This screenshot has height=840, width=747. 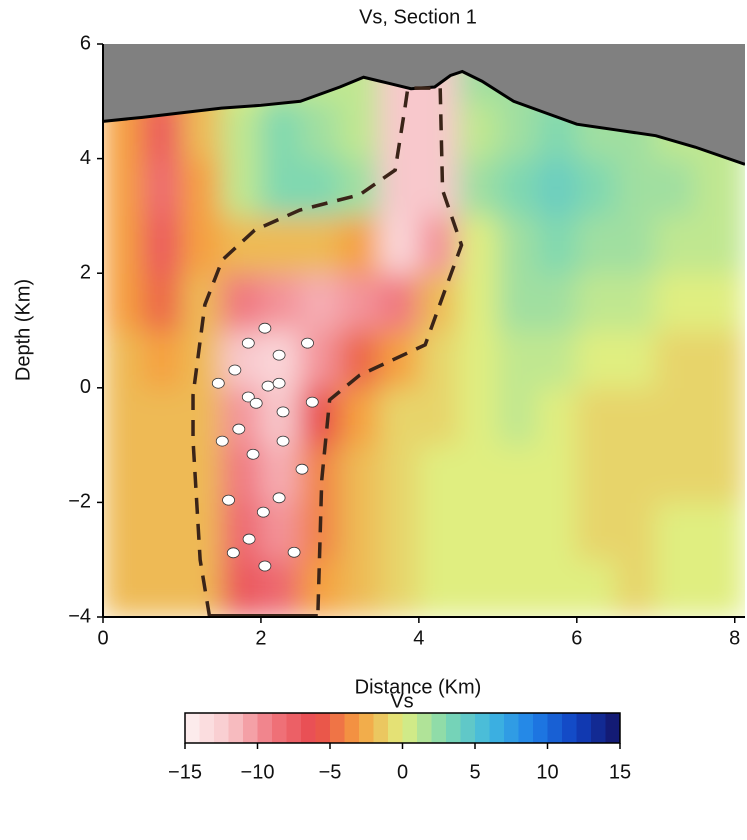 I want to click on chart-title: Vs, Section 1, so click(x=418, y=17).